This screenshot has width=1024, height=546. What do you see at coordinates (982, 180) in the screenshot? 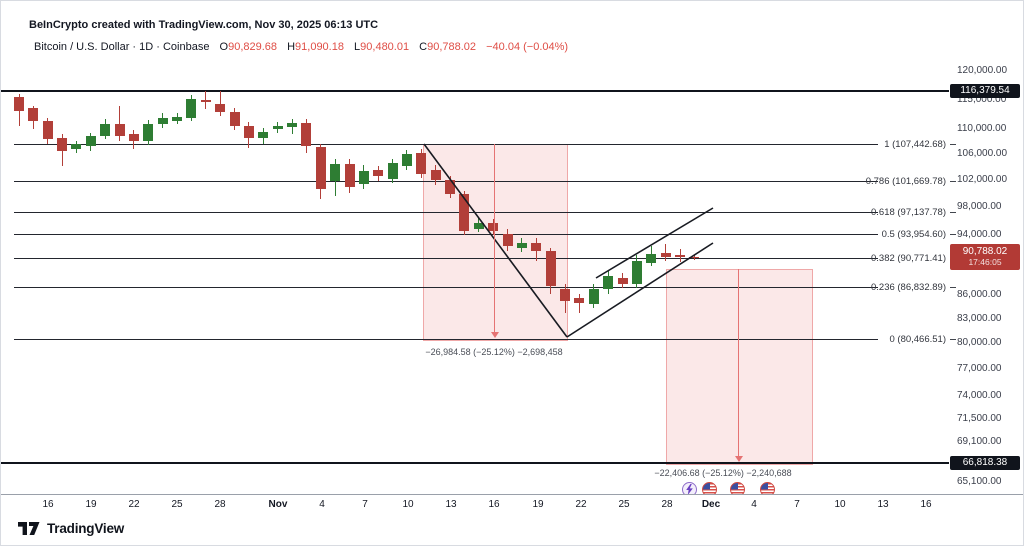
I see `price-axis-label: 102,000.00` at bounding box center [982, 180].